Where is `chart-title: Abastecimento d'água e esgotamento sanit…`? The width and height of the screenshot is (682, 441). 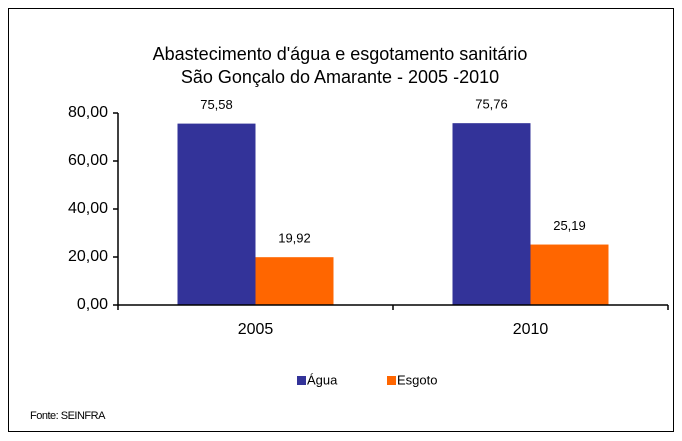 chart-title: Abastecimento d'água e esgotamento sanit… is located at coordinates (340, 54).